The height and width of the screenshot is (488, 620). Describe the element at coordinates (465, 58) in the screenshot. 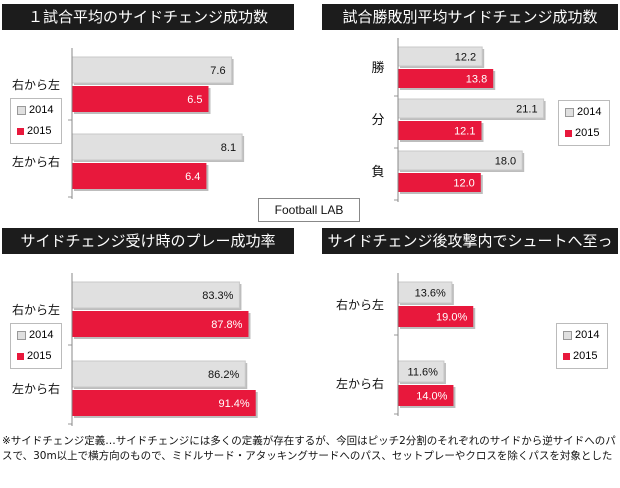

I see `data-label: 12.2` at that location.